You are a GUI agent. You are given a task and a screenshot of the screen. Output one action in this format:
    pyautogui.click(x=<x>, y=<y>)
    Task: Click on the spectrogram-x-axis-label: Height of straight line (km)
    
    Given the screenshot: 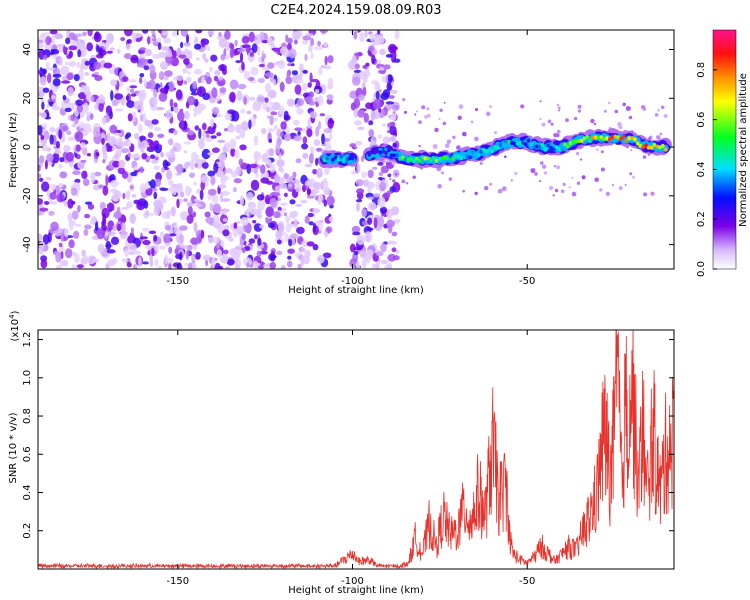 What is the action you would take?
    pyautogui.click(x=356, y=290)
    